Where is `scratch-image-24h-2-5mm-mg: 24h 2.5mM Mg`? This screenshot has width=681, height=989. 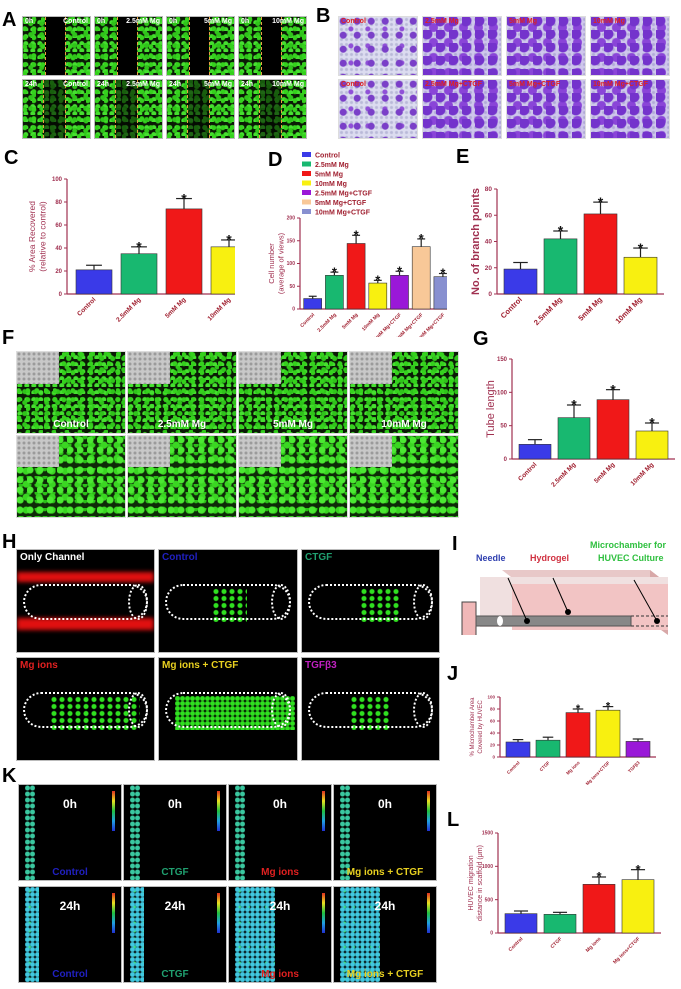
scratch-image-24h-2-5mm-mg: 24h 2.5mM Mg is located at coordinates (128, 109).